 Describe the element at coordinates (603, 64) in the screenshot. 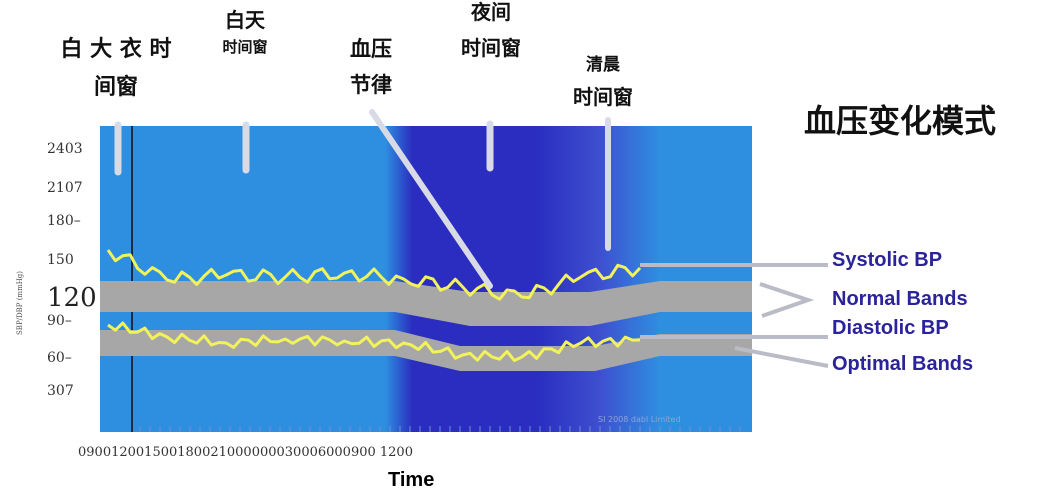

I see `early-morning-window-label: 清晨` at that location.